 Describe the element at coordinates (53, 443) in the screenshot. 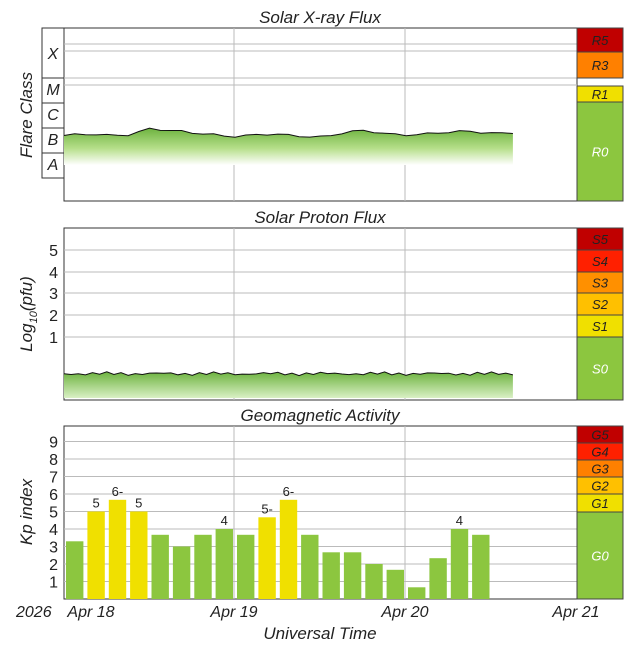

I see `kp-tick-label: 9` at that location.